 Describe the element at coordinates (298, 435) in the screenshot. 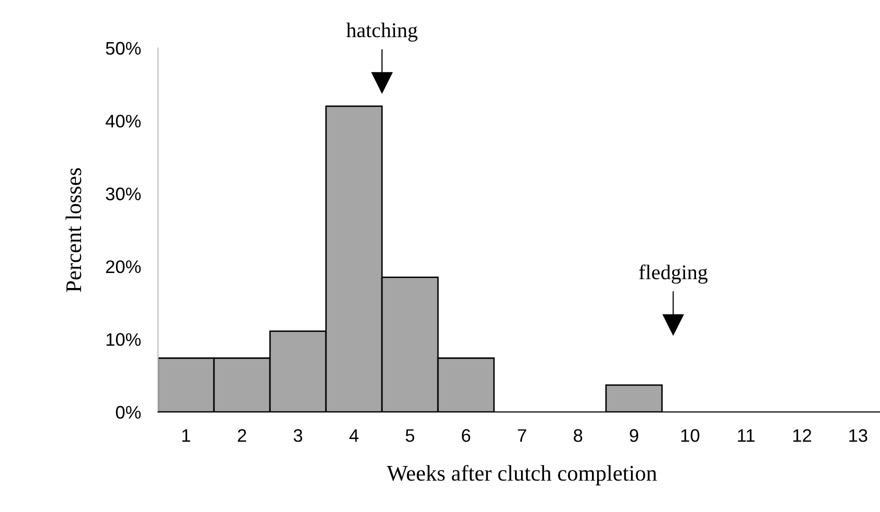

I see `x-tick-label: 3` at that location.